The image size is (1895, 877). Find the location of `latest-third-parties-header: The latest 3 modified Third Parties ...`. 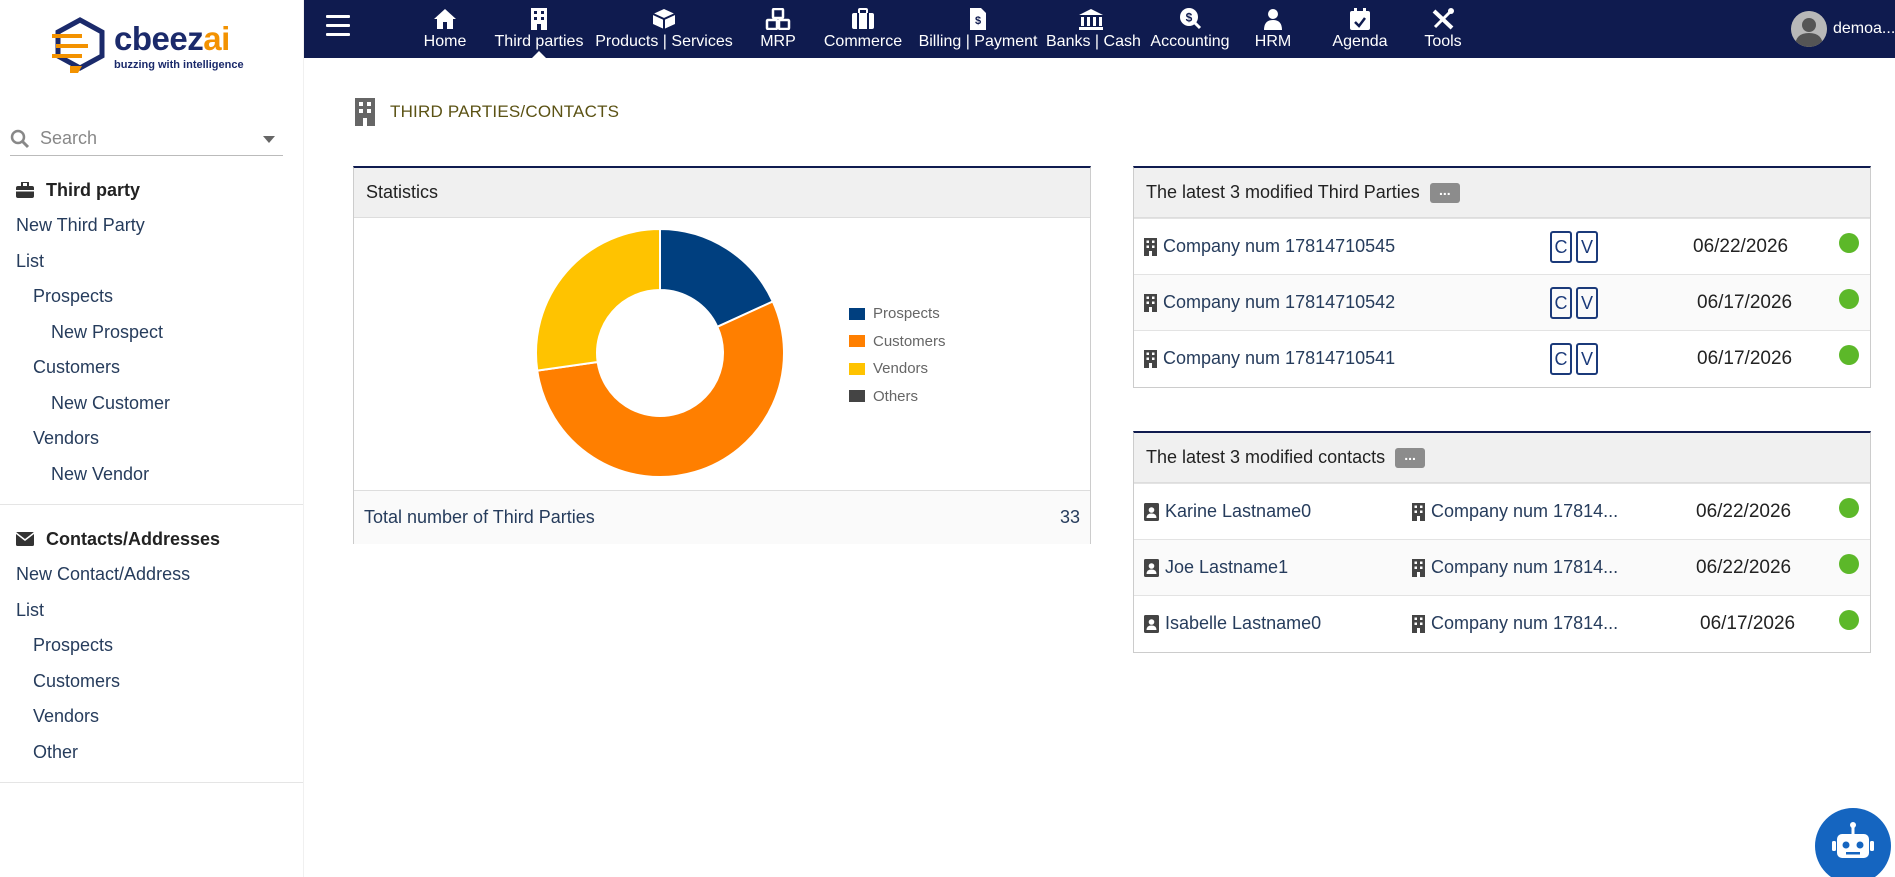

latest-third-parties-header: The latest 3 modified Third Parties ... is located at coordinates (1502, 193).